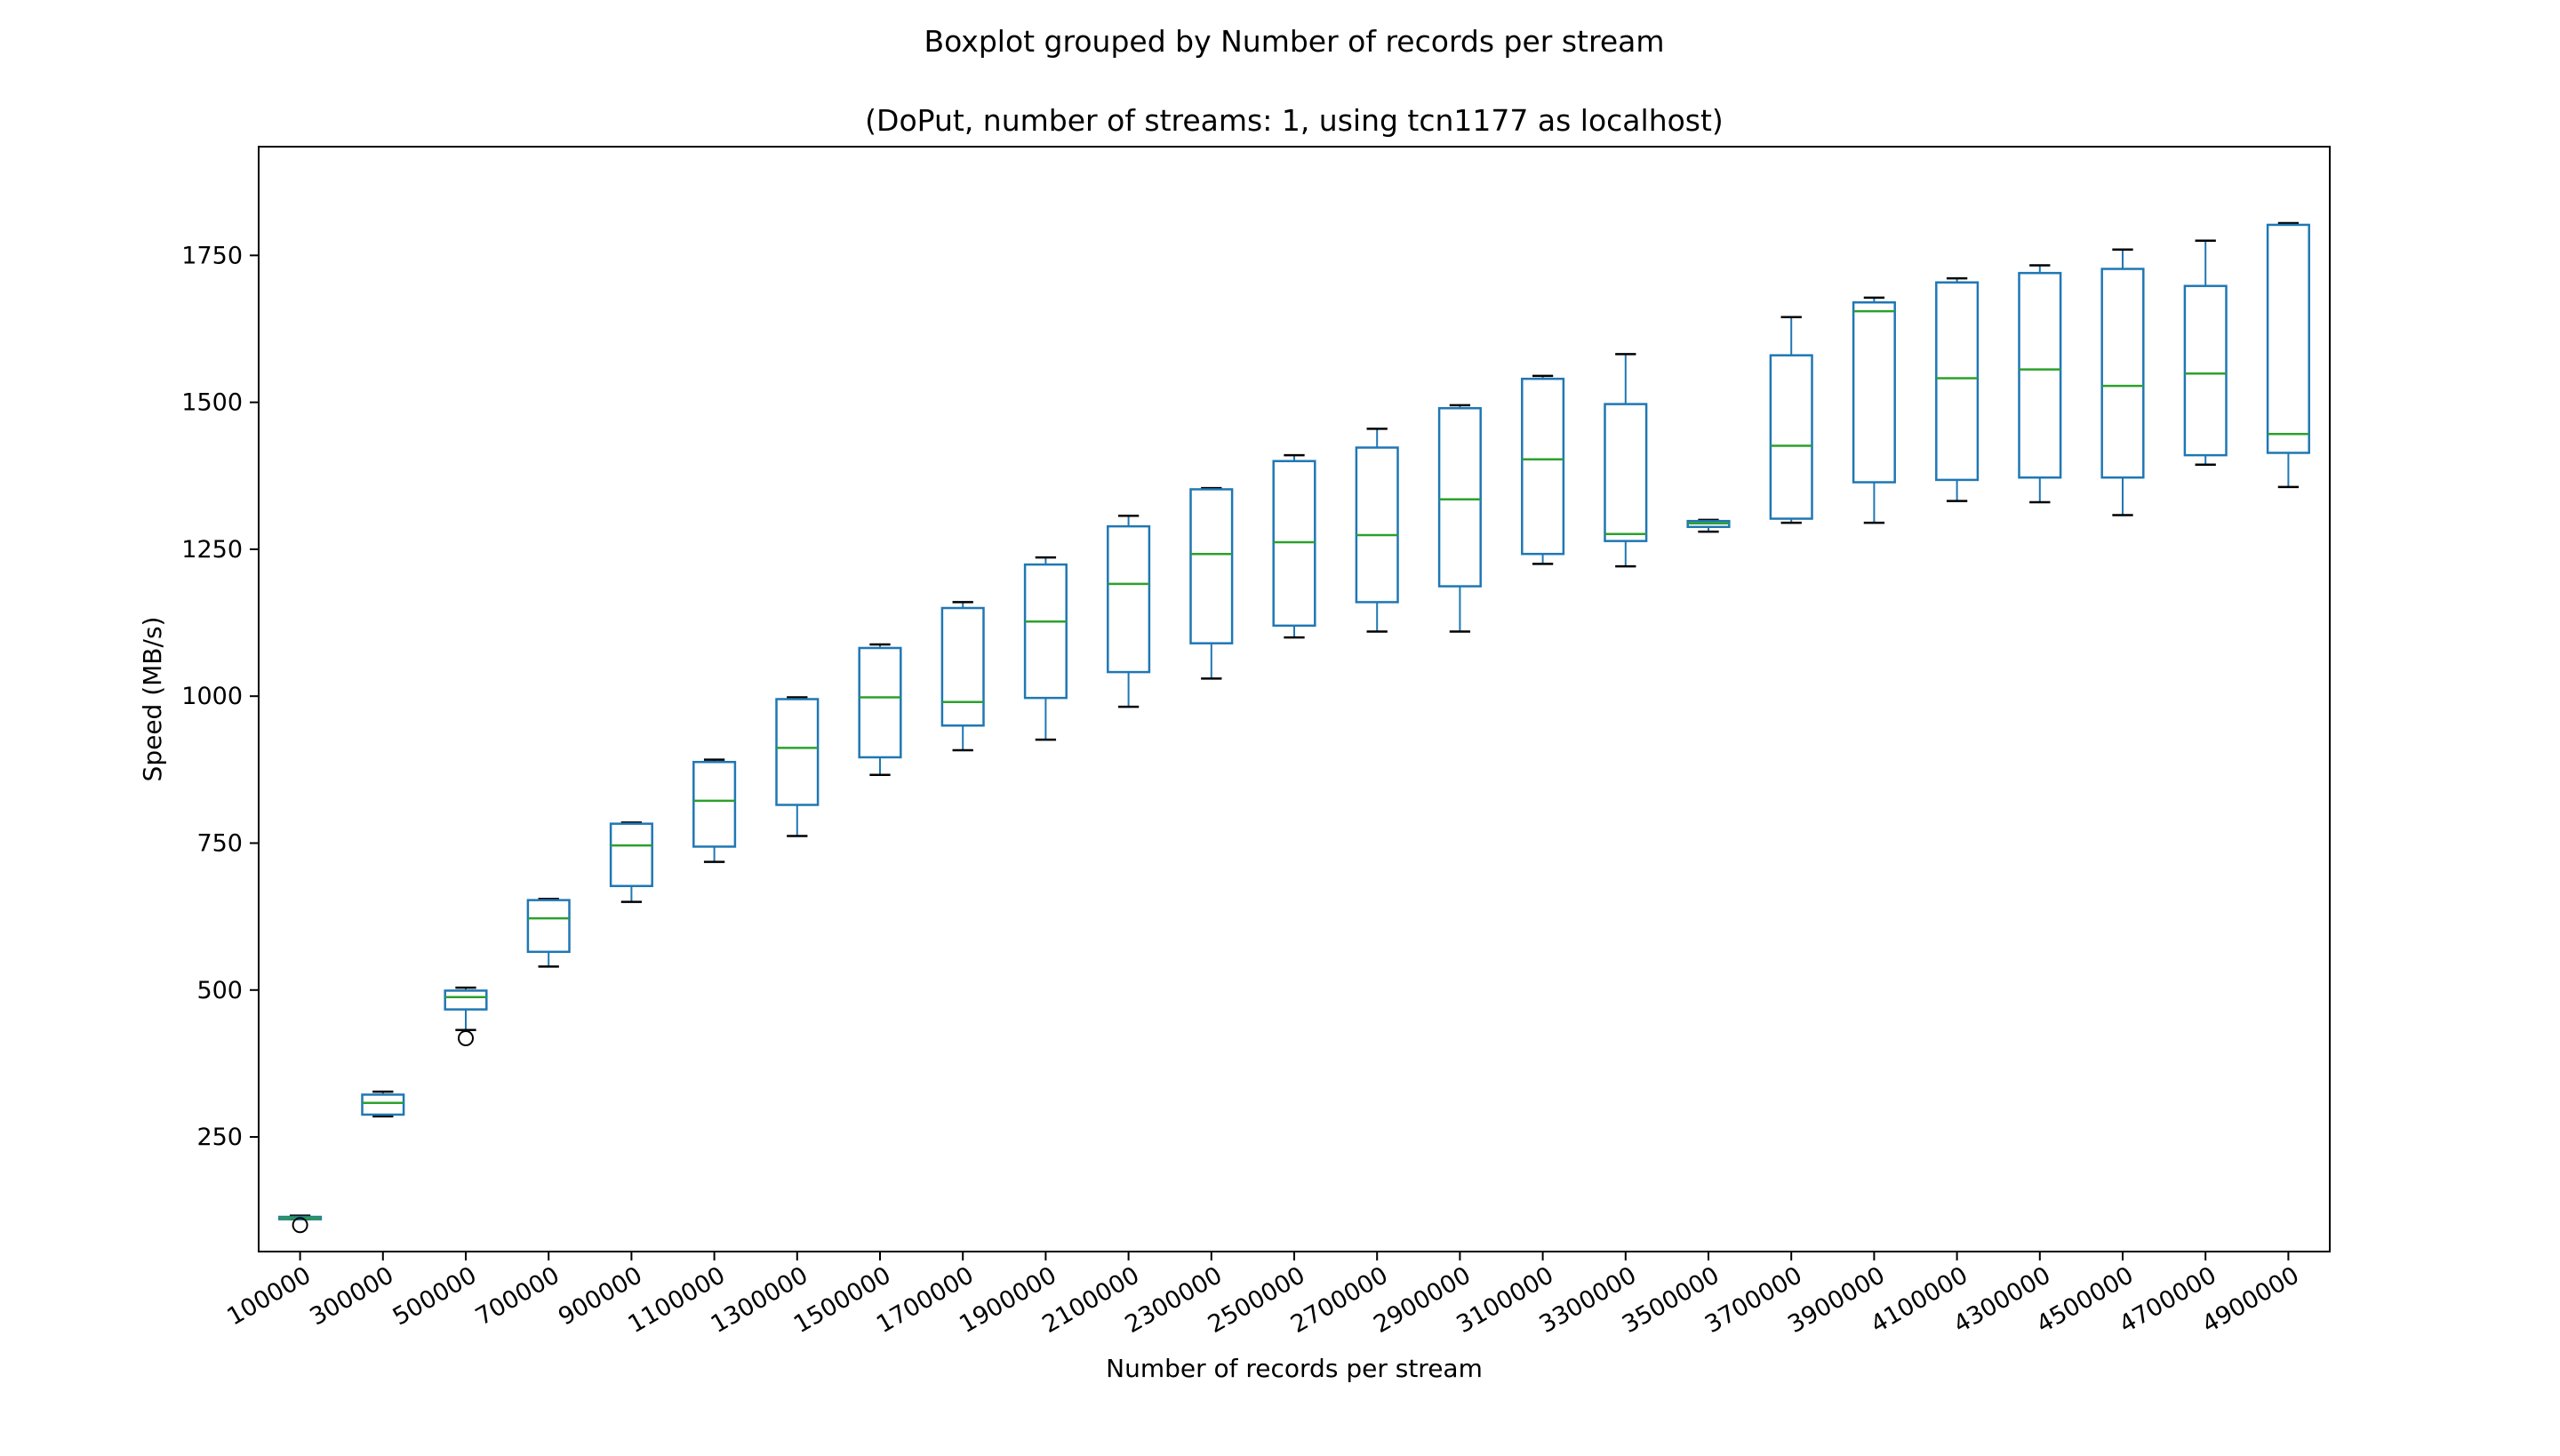 The image size is (2560, 1456). I want to click on y-tick-label: 500, so click(219, 990).